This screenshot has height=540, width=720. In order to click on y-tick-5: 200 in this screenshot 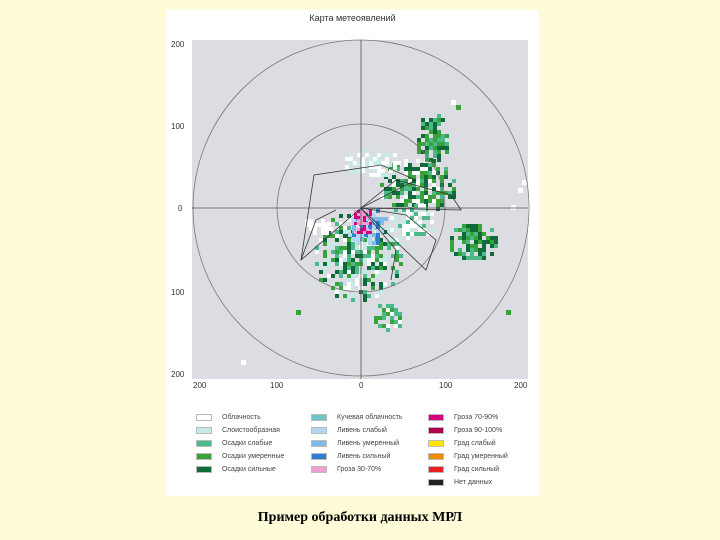, I will do `click(178, 374)`.